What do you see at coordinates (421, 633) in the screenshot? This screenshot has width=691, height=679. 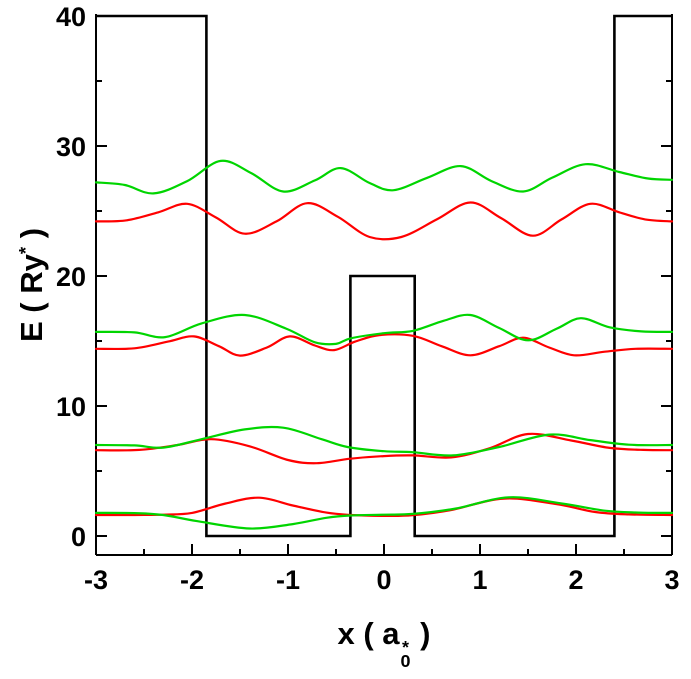 I see `x-axis-title-close: )` at bounding box center [421, 633].